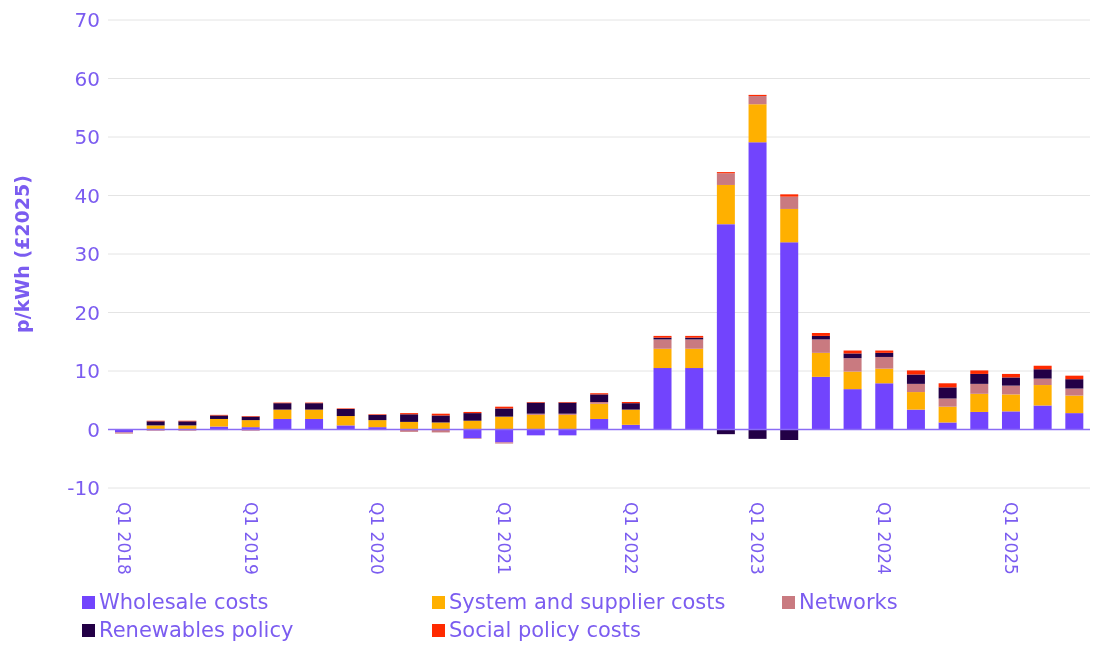 The height and width of the screenshot is (664, 1102). Describe the element at coordinates (587, 602) in the screenshot. I see `legend-label: System and supplier costs` at that location.